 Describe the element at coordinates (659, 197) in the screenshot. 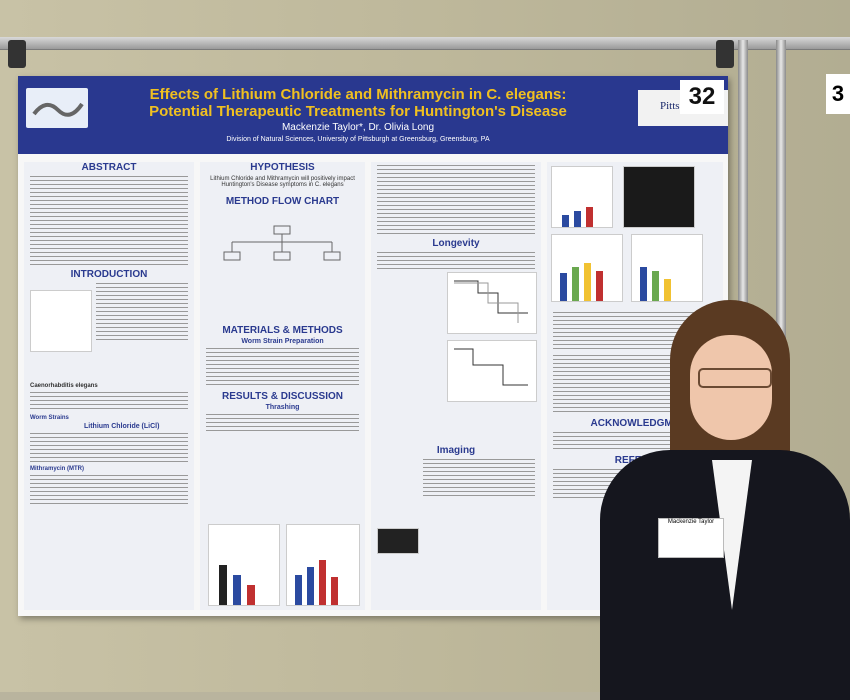

I see `fluorescence-images` at that location.